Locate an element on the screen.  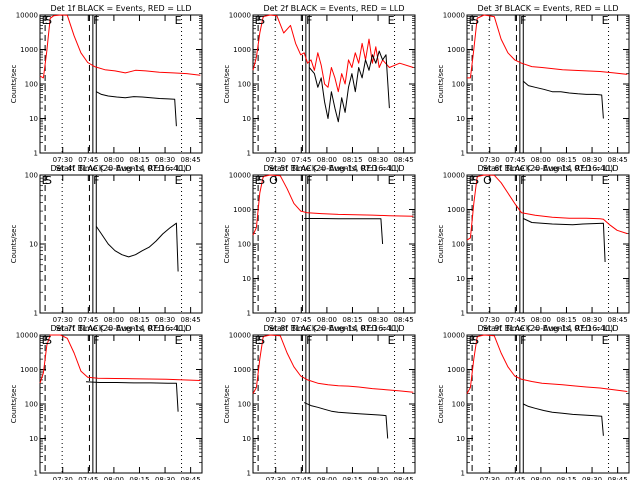
panel-title: Det 5f BLACK = Events, RED = LLD is located at coordinates (333, 168).